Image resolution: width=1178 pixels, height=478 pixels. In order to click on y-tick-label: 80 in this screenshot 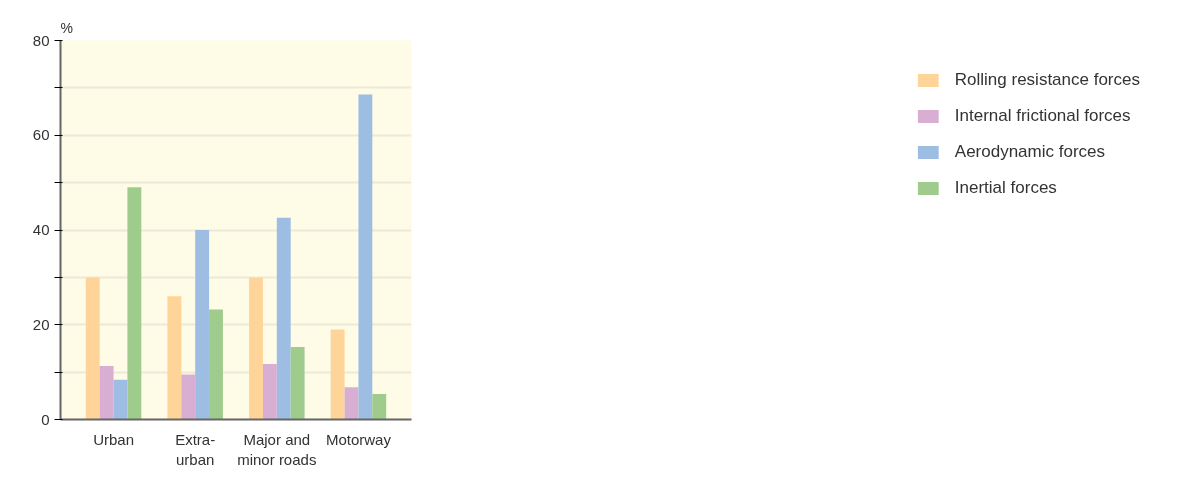, I will do `click(41, 40)`.